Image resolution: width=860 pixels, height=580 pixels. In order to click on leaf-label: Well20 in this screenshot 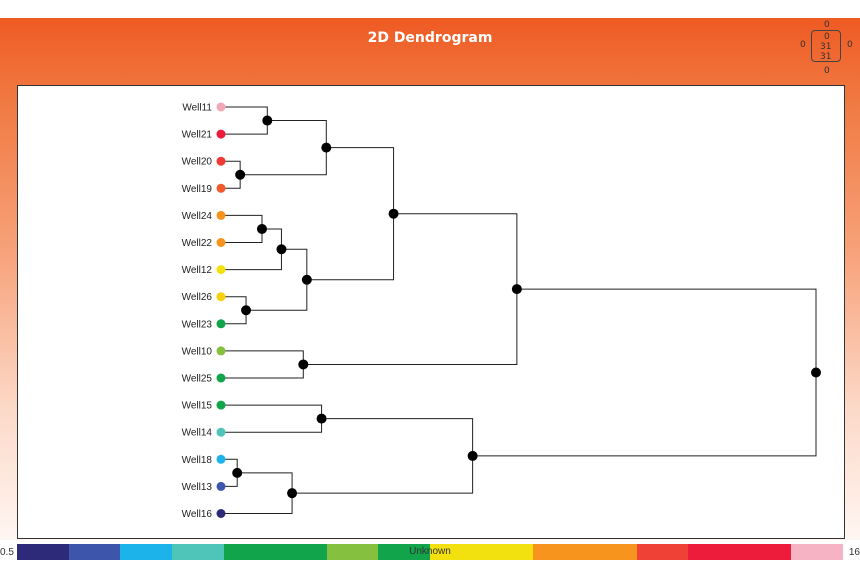, I will do `click(197, 162)`.